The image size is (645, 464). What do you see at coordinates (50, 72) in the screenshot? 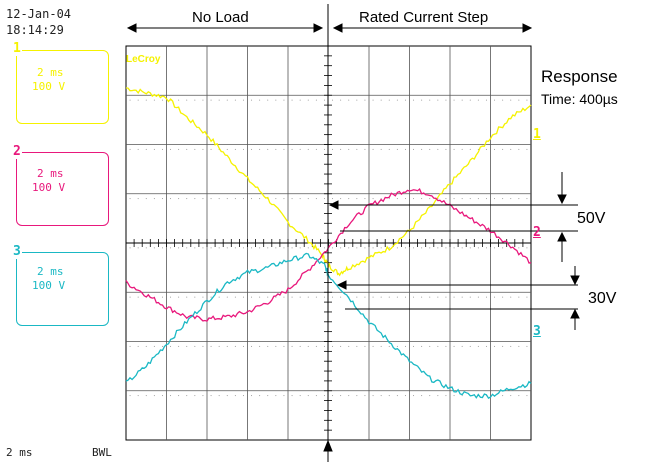
I see `channel-1-timebase: 2 ms` at bounding box center [50, 72].